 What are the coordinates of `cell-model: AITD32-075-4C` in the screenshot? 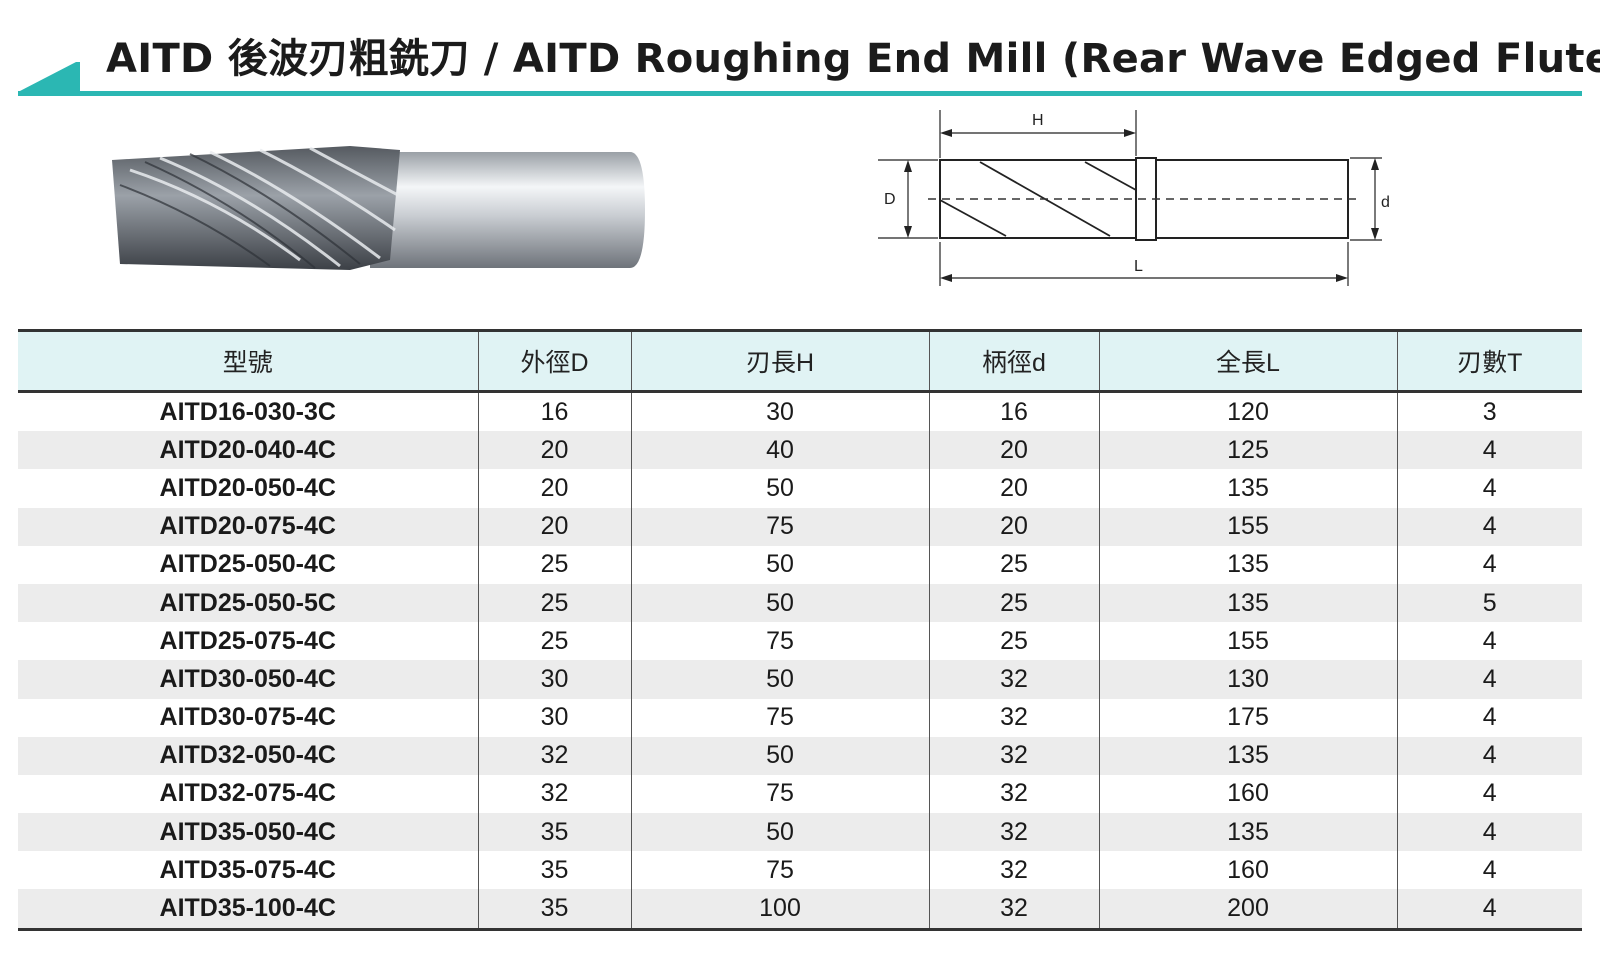 It's located at (247, 793).